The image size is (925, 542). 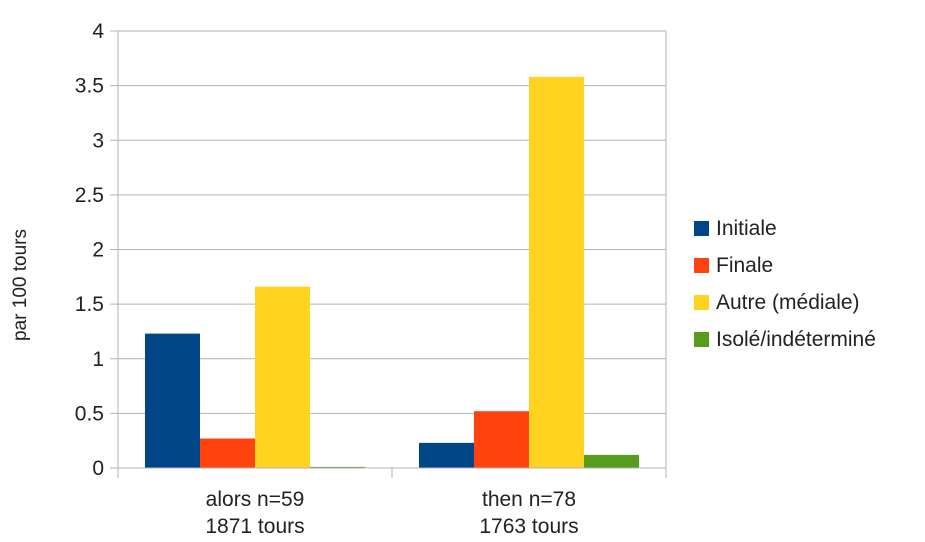 I want to click on legend-item: Autre (médiale), so click(x=785, y=302).